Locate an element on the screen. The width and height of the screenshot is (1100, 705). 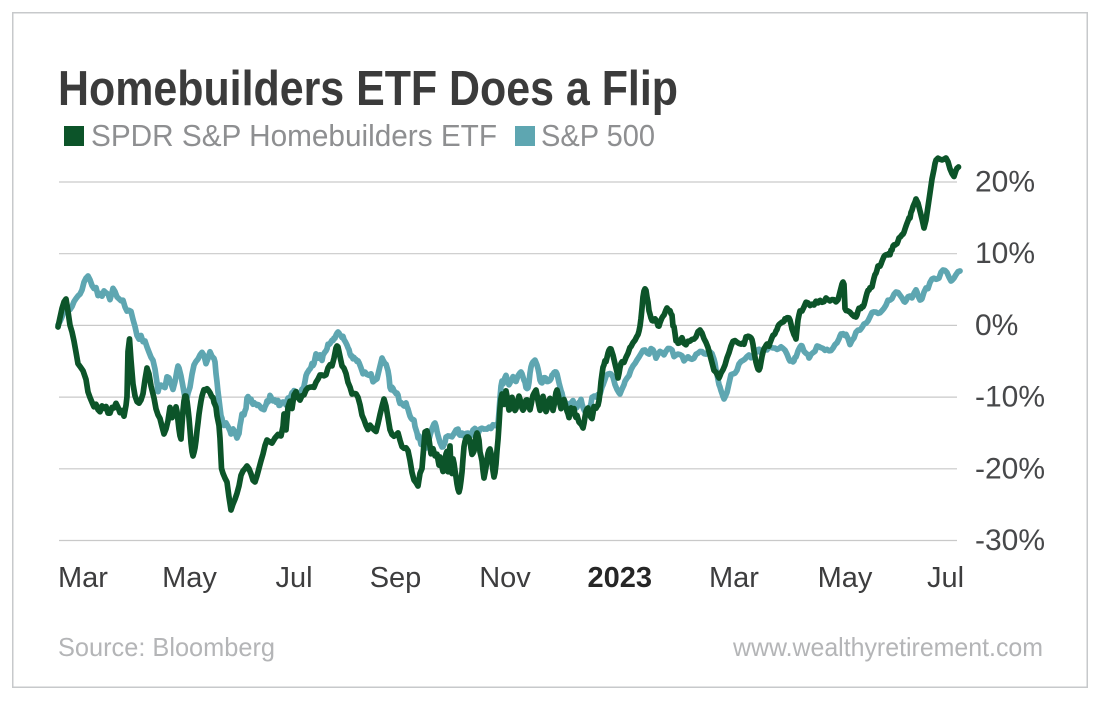
svg-text: 0% is located at coordinates (996, 325).